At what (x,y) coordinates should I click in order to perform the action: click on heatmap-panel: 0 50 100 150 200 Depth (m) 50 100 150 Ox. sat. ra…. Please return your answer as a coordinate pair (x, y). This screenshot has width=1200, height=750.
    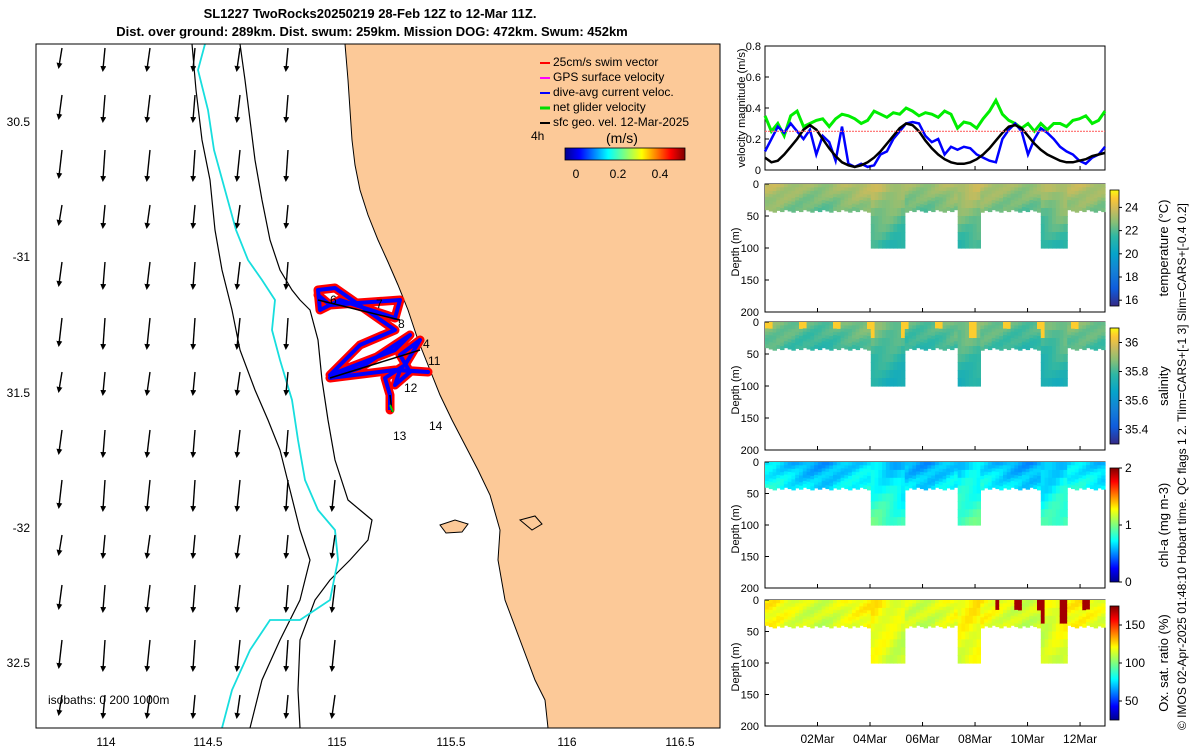
    Looking at the image, I should click on (950, 664).